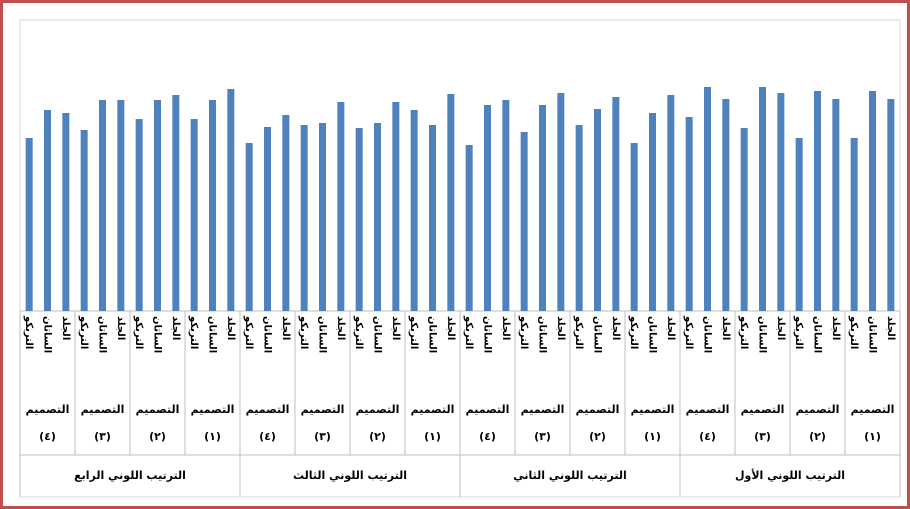 The image size is (910, 509). Describe the element at coordinates (130, 475) in the screenshot. I see `group-label: الترتيب اللوني الرابع` at that location.